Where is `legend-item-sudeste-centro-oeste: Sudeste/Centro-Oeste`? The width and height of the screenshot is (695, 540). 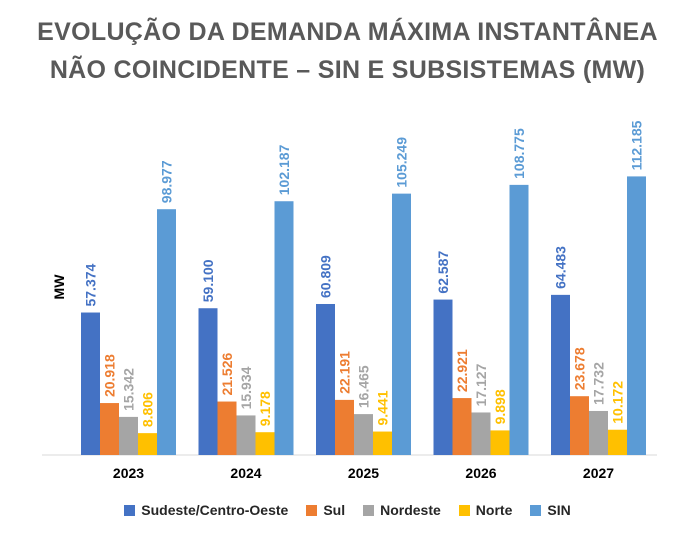 legend-item-sudeste-centro-oeste: Sudeste/Centro-Oeste is located at coordinates (206, 510).